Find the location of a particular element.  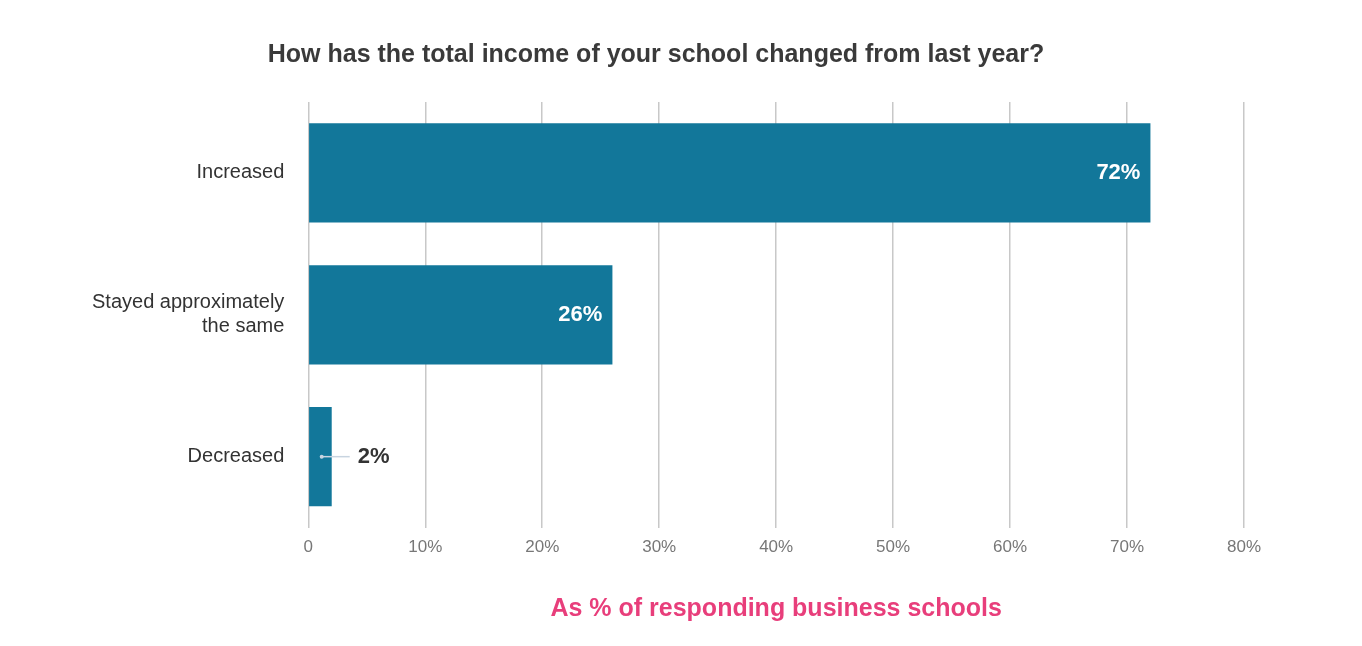

data-label: 72% is located at coordinates (1118, 171).